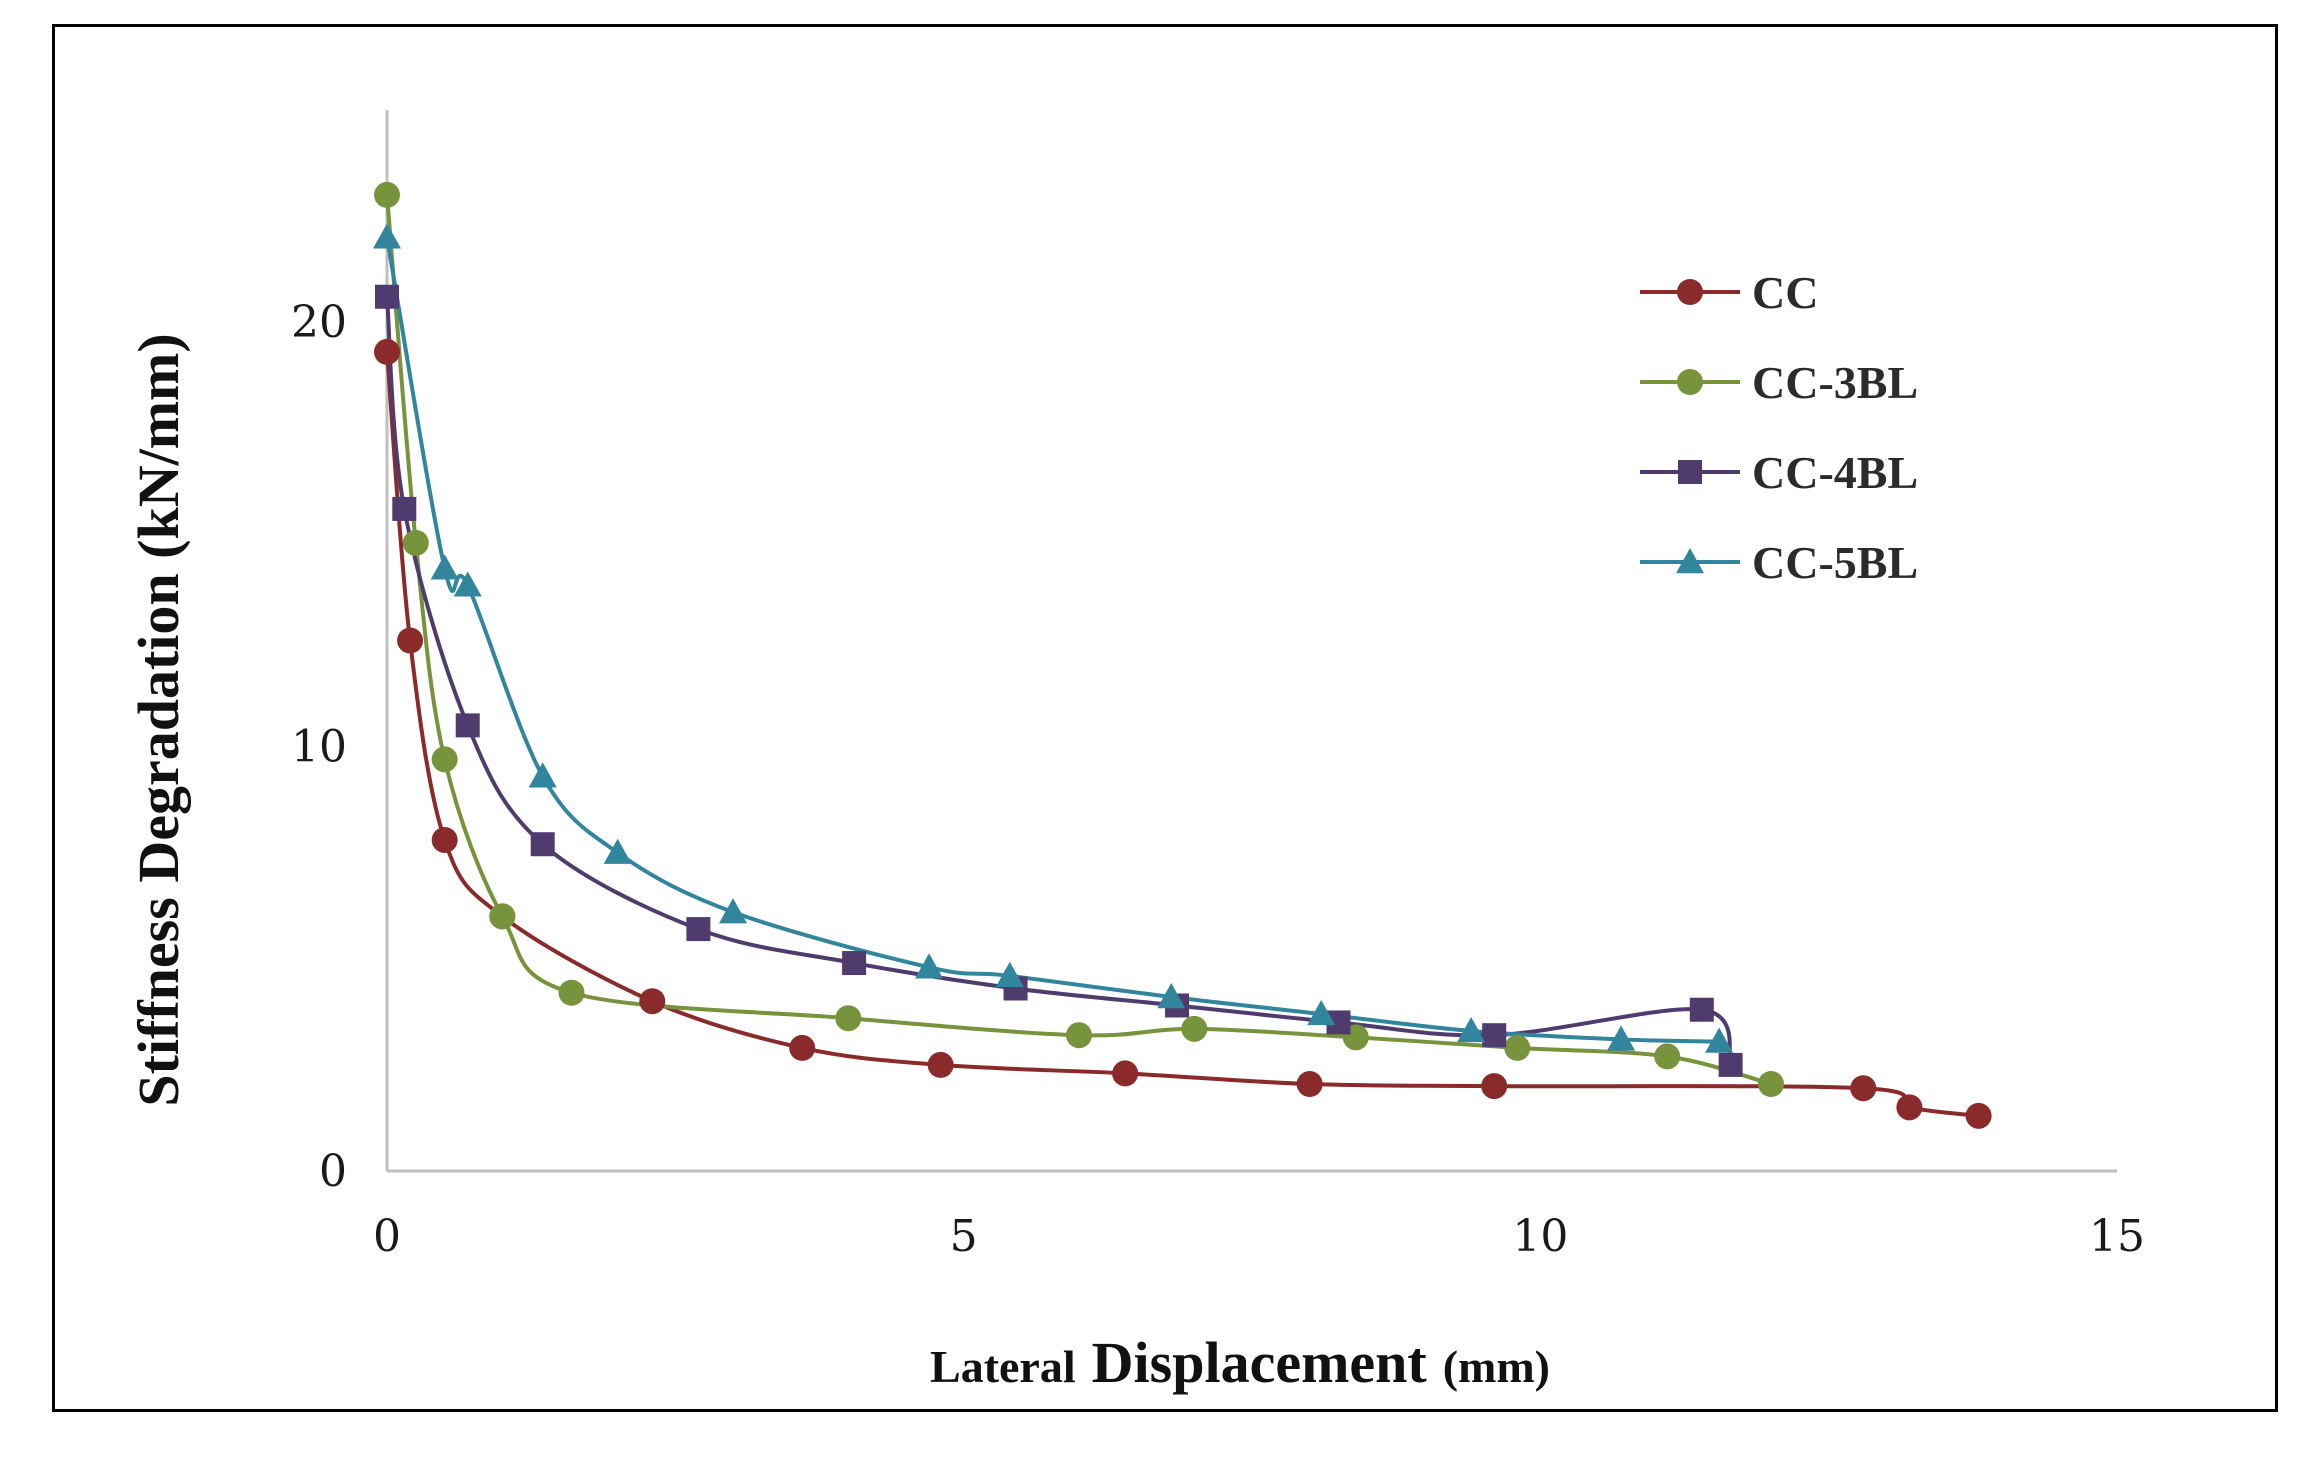 This screenshot has height=1465, width=2313. Describe the element at coordinates (1785, 292) in the screenshot. I see `legend-label-cc: CC` at that location.